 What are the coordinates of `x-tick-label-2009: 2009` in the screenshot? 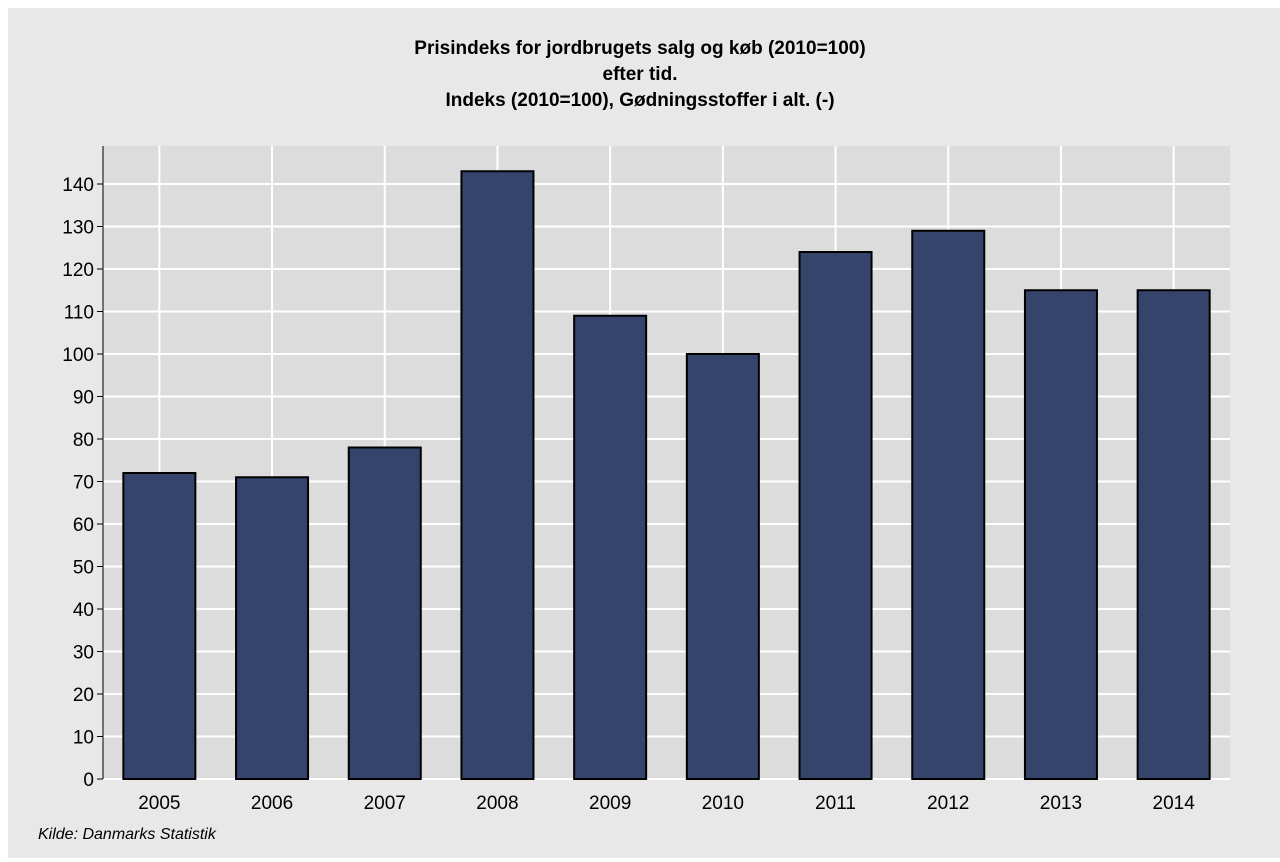 It's located at (610, 803).